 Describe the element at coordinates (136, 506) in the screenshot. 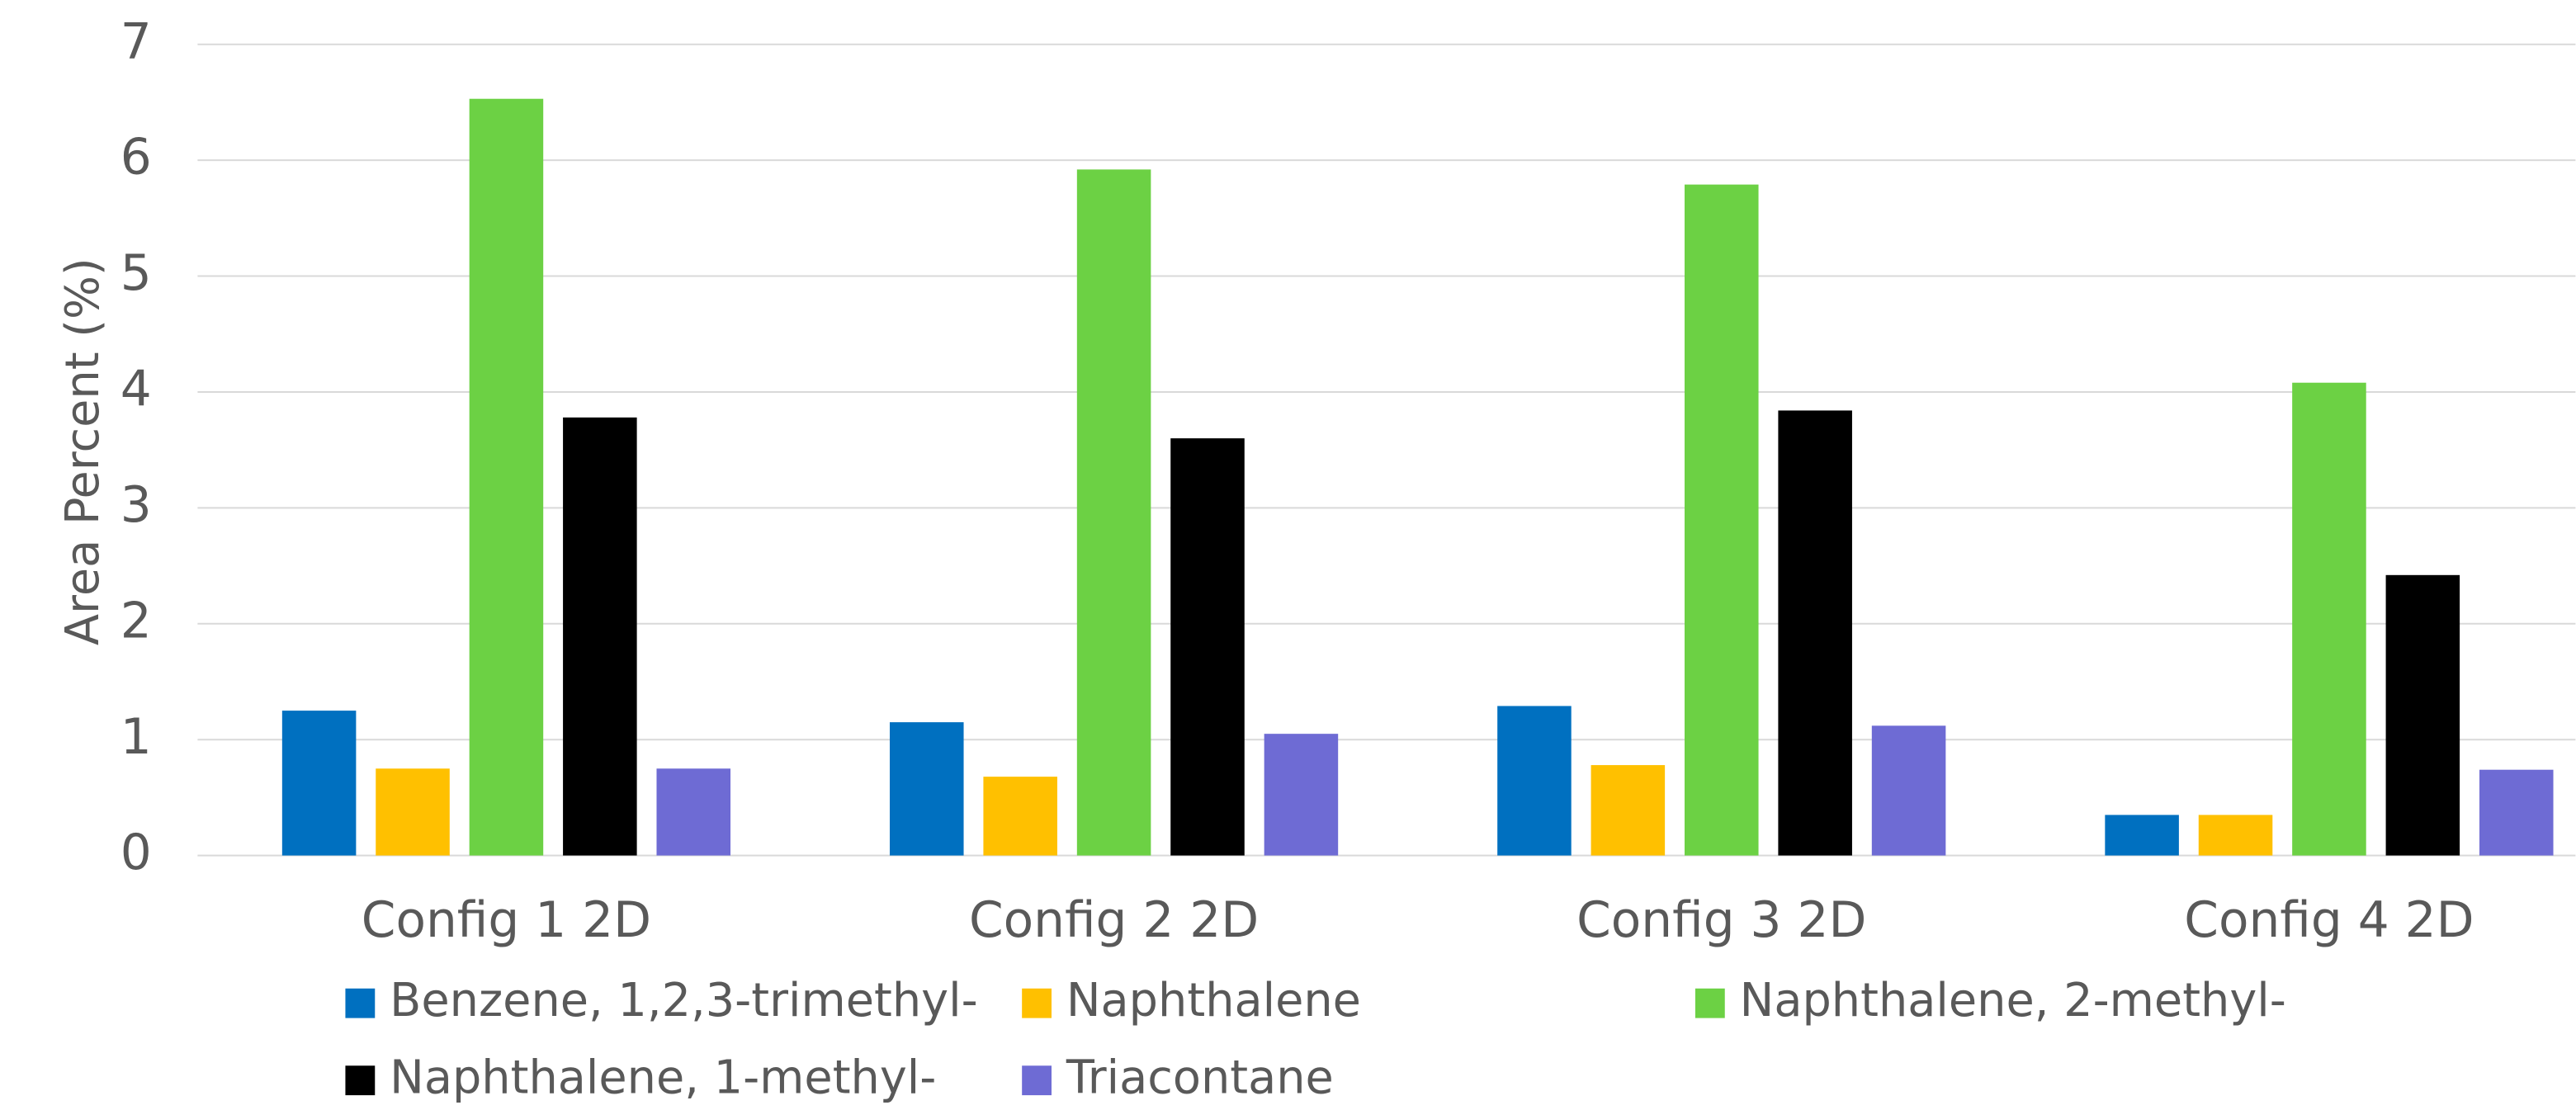

I see `y-tick-label: 3` at that location.